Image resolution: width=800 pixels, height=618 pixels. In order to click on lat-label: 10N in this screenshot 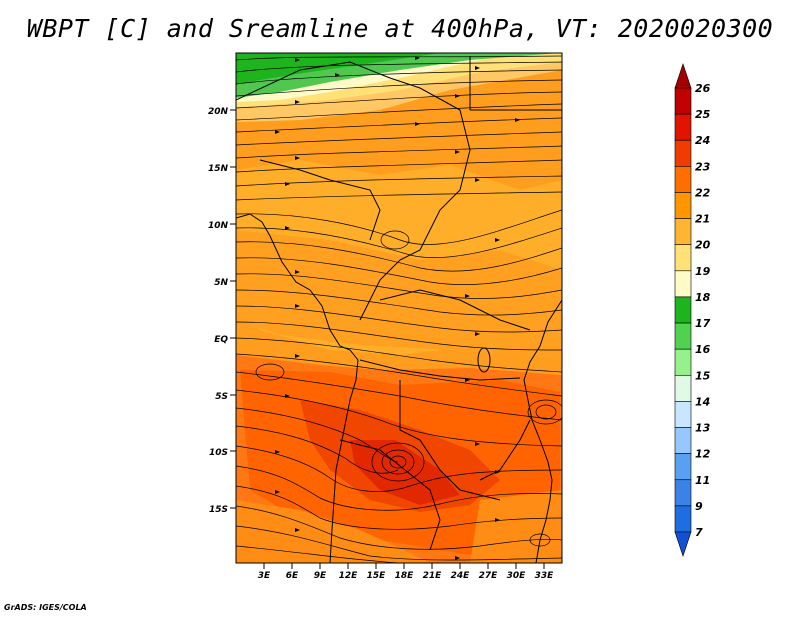, I will do `click(218, 226)`.